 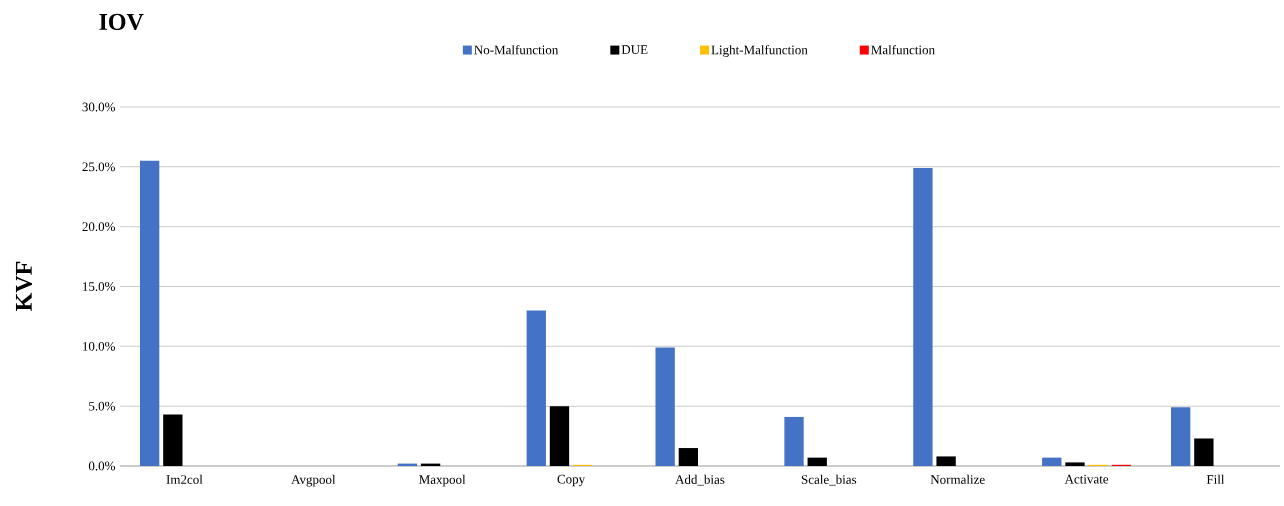 What do you see at coordinates (759, 51) in the screenshot?
I see `legend-label: Light-Malfunction` at bounding box center [759, 51].